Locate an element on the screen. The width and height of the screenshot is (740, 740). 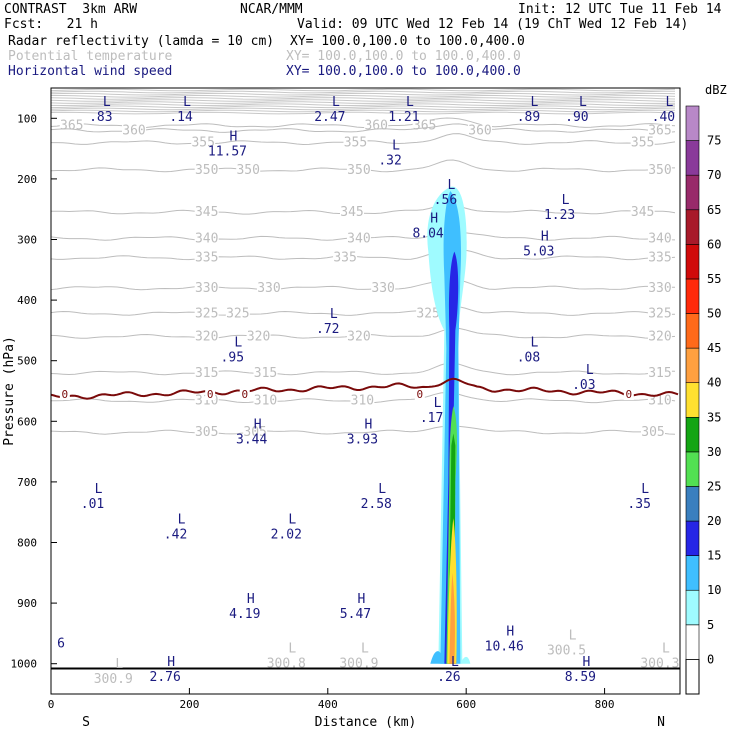
theta-label: 305 is located at coordinates (652, 432).